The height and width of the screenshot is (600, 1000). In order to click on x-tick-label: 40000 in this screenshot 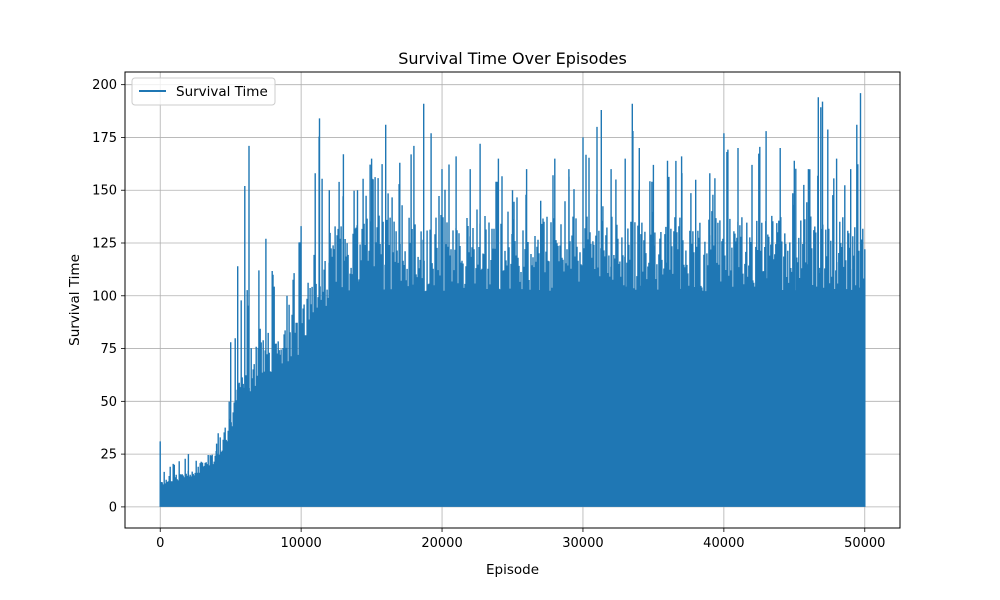, I will do `click(723, 543)`.